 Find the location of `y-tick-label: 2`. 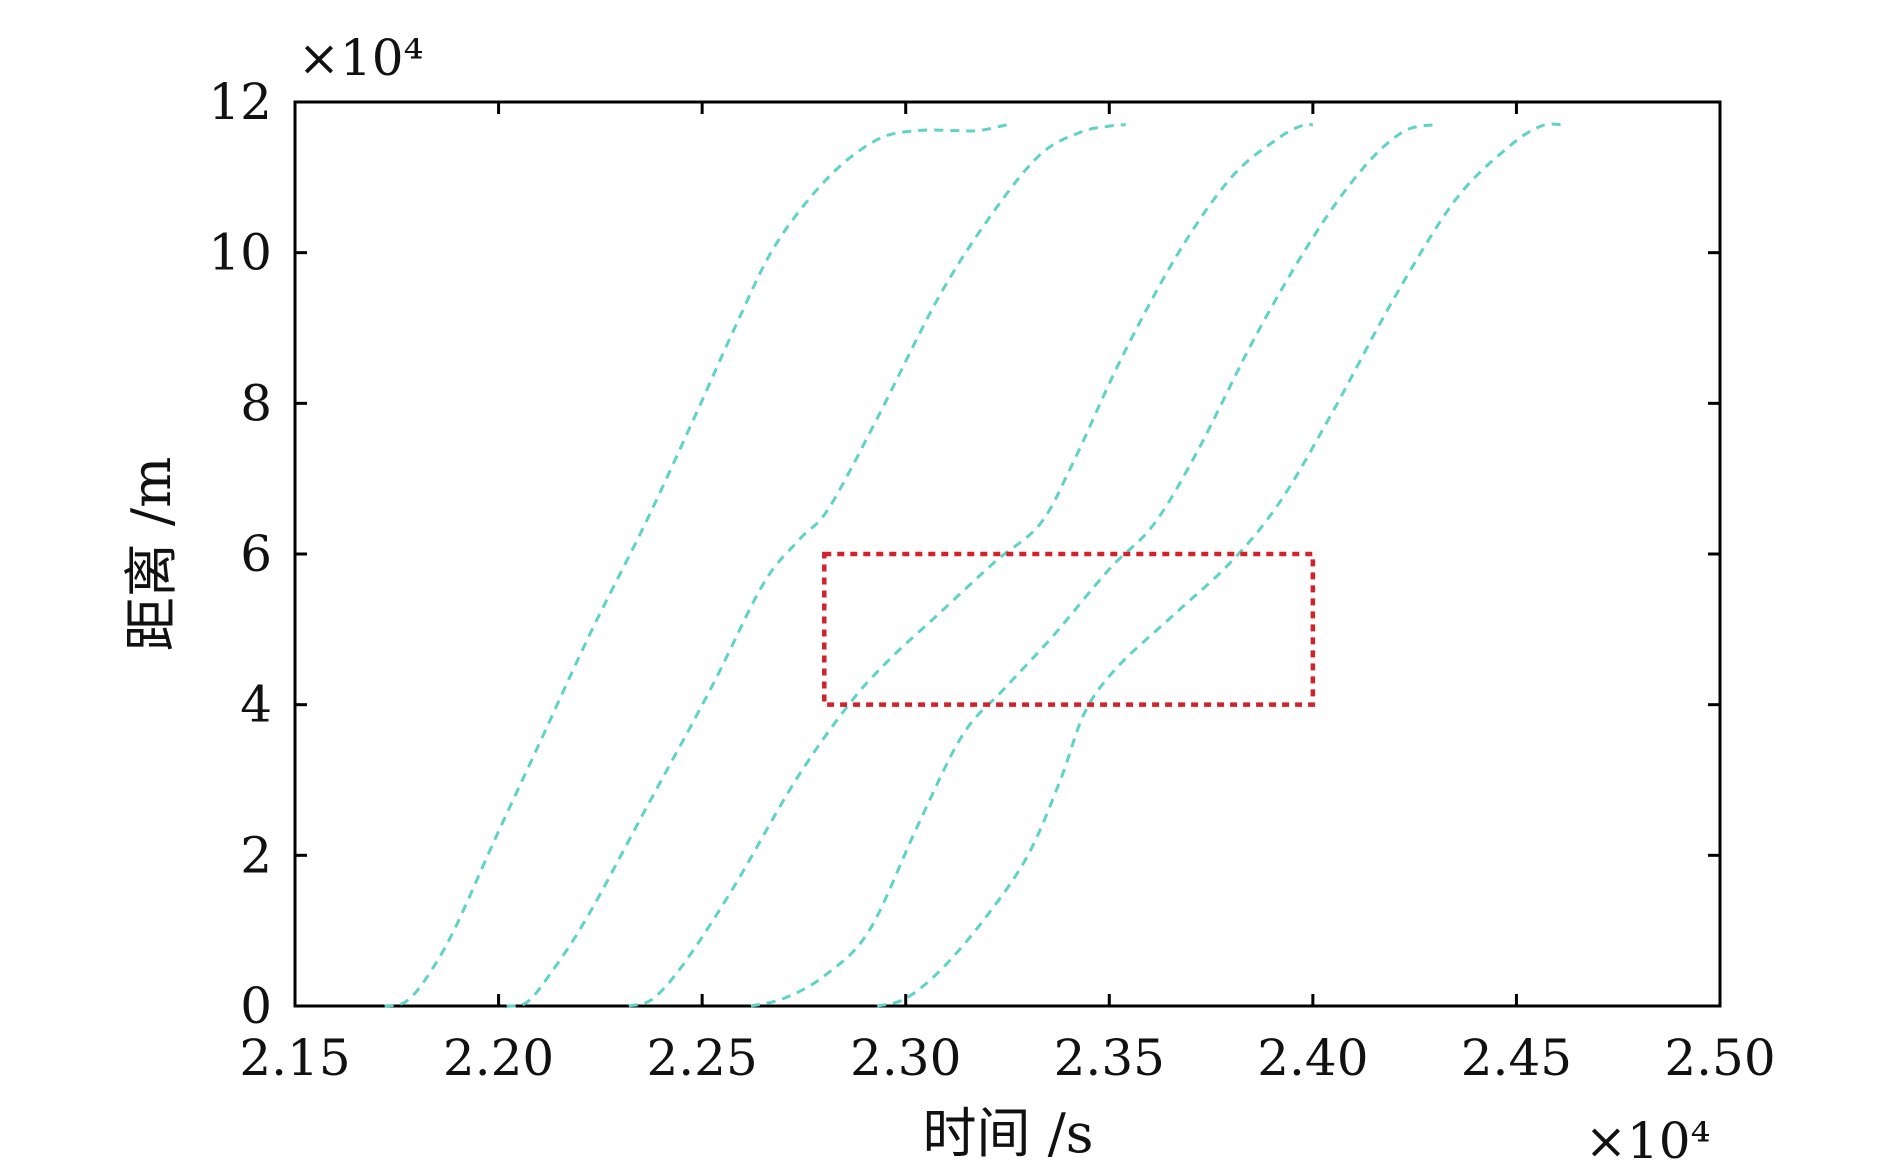

y-tick-label: 2 is located at coordinates (256, 855).